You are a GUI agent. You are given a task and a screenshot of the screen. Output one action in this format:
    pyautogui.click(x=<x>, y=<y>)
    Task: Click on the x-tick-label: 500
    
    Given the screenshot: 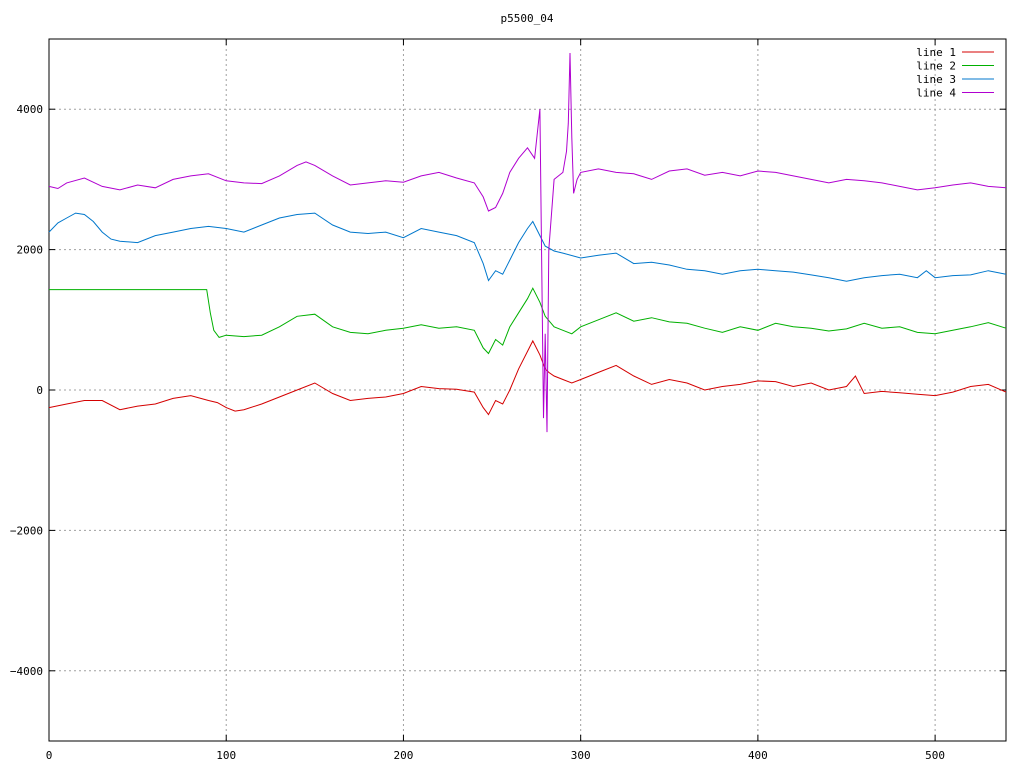 What is the action you would take?
    pyautogui.click(x=935, y=755)
    